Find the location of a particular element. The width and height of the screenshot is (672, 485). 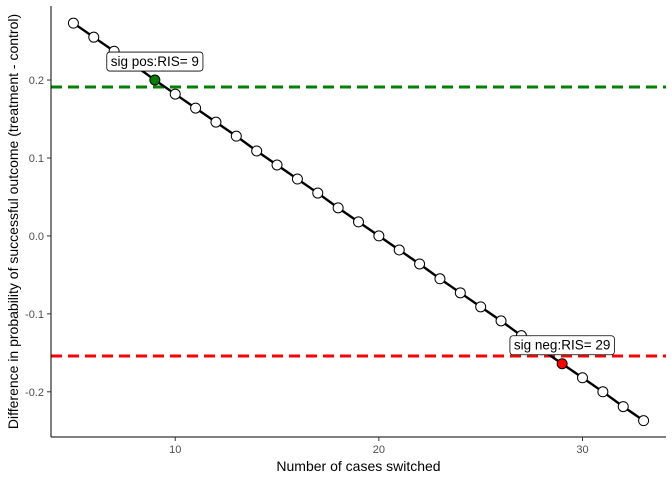

annotation-label-2: sig neg:RIS= 29 is located at coordinates (562, 345).